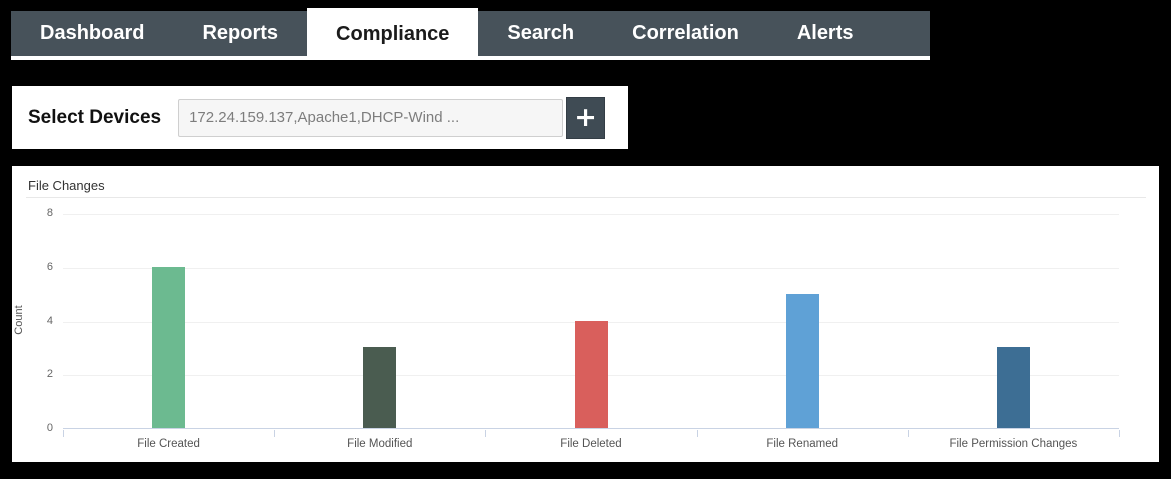  What do you see at coordinates (1013, 387) in the screenshot?
I see `bar-file-permission-changes` at bounding box center [1013, 387].